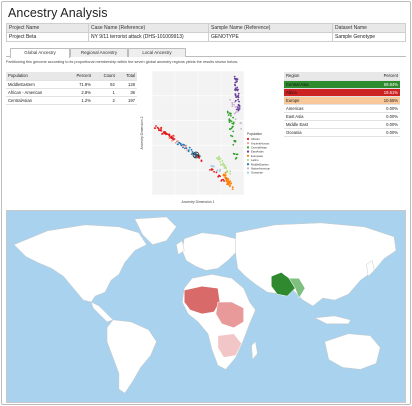  What do you see at coordinates (318, 84) in the screenshot?
I see `region-name: Central Asia` at bounding box center [318, 84].